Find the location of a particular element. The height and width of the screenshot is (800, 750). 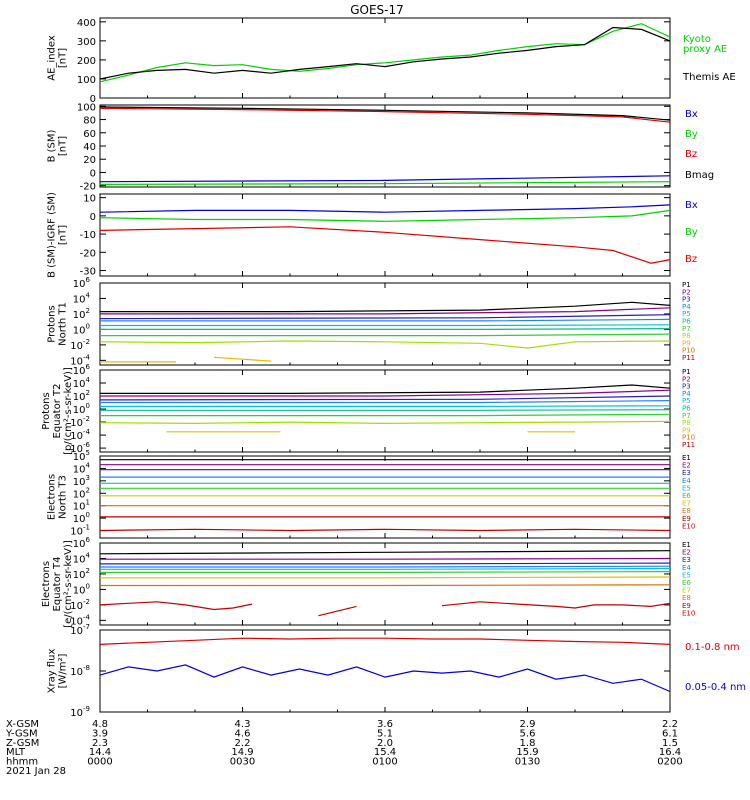

legend-label: Kyoto is located at coordinates (697, 39).